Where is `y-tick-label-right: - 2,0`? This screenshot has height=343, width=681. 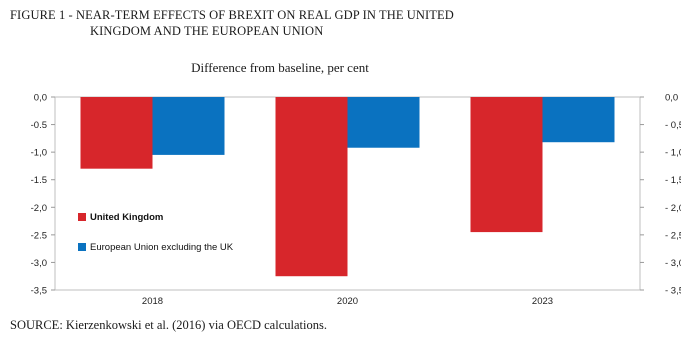 y-tick-label-right: - 2,0 is located at coordinates (673, 208).